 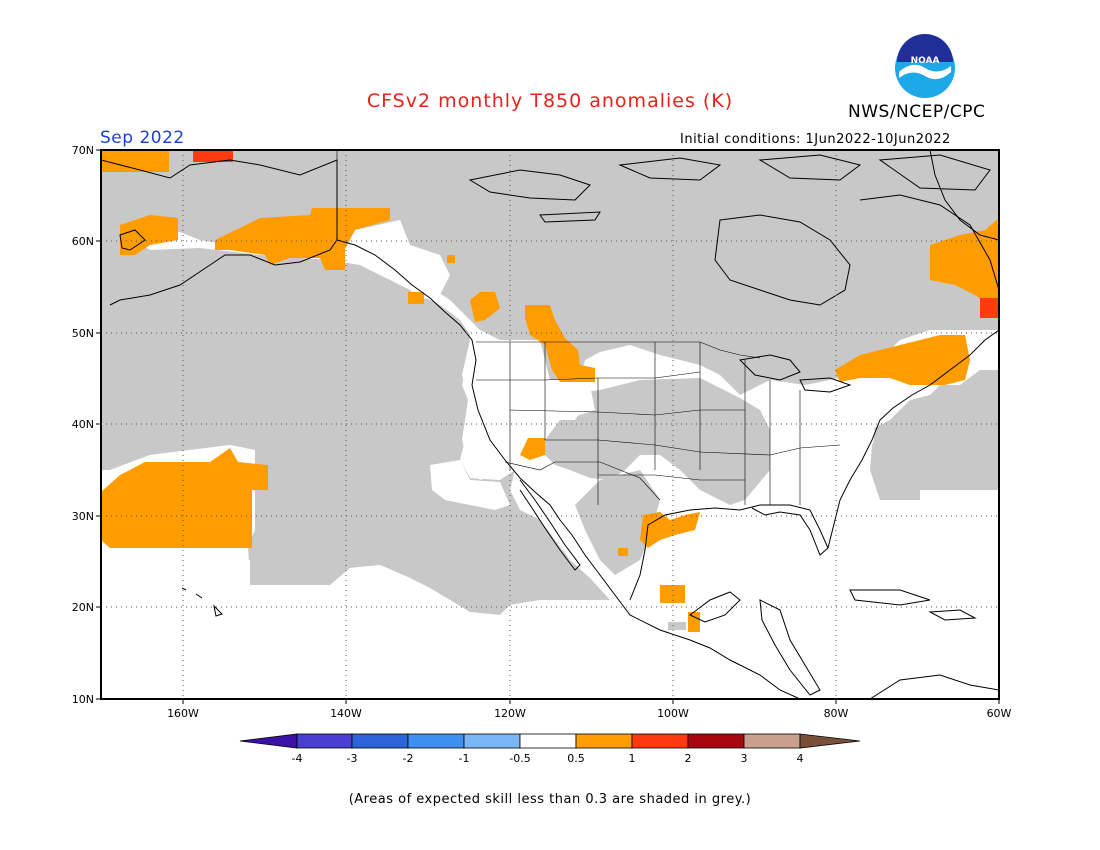 What do you see at coordinates (815, 139) in the screenshot?
I see `initial-conditions: Initial conditions: 1Jun2022-10Jun2022` at bounding box center [815, 139].